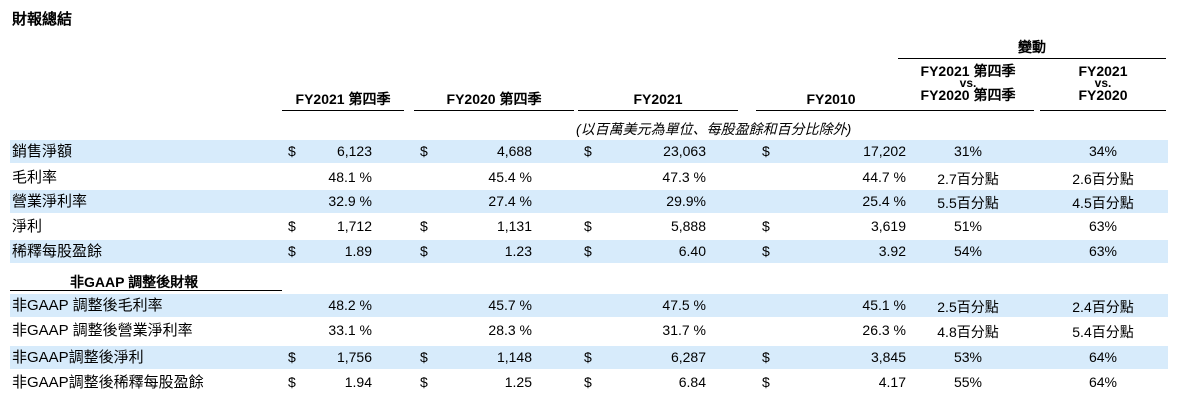 The width and height of the screenshot is (1200, 401). What do you see at coordinates (968, 251) in the screenshot?
I see `cell-value: 54%` at bounding box center [968, 251].